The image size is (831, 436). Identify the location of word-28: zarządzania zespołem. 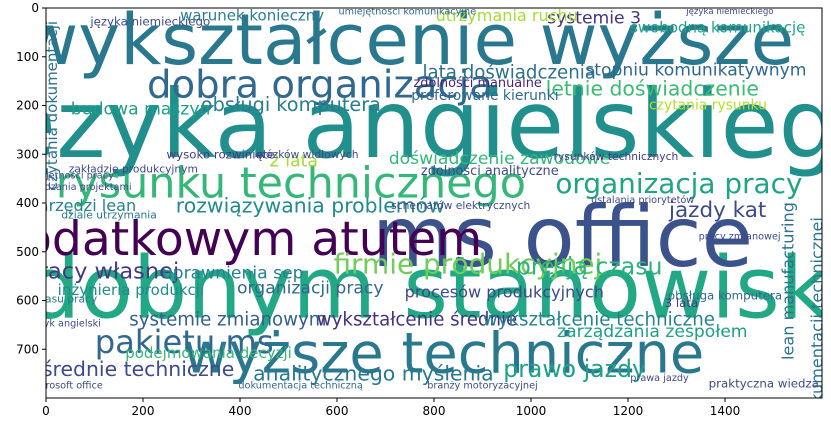
(652, 332).